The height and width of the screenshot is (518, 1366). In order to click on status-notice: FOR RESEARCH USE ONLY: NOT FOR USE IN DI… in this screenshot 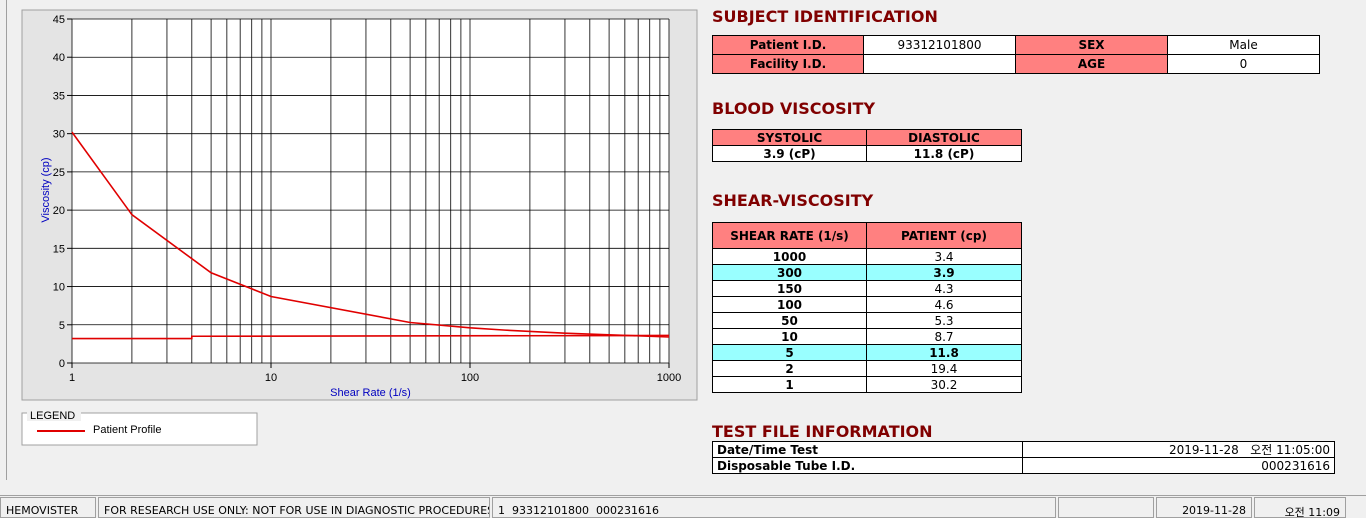, I will do `click(294, 507)`.